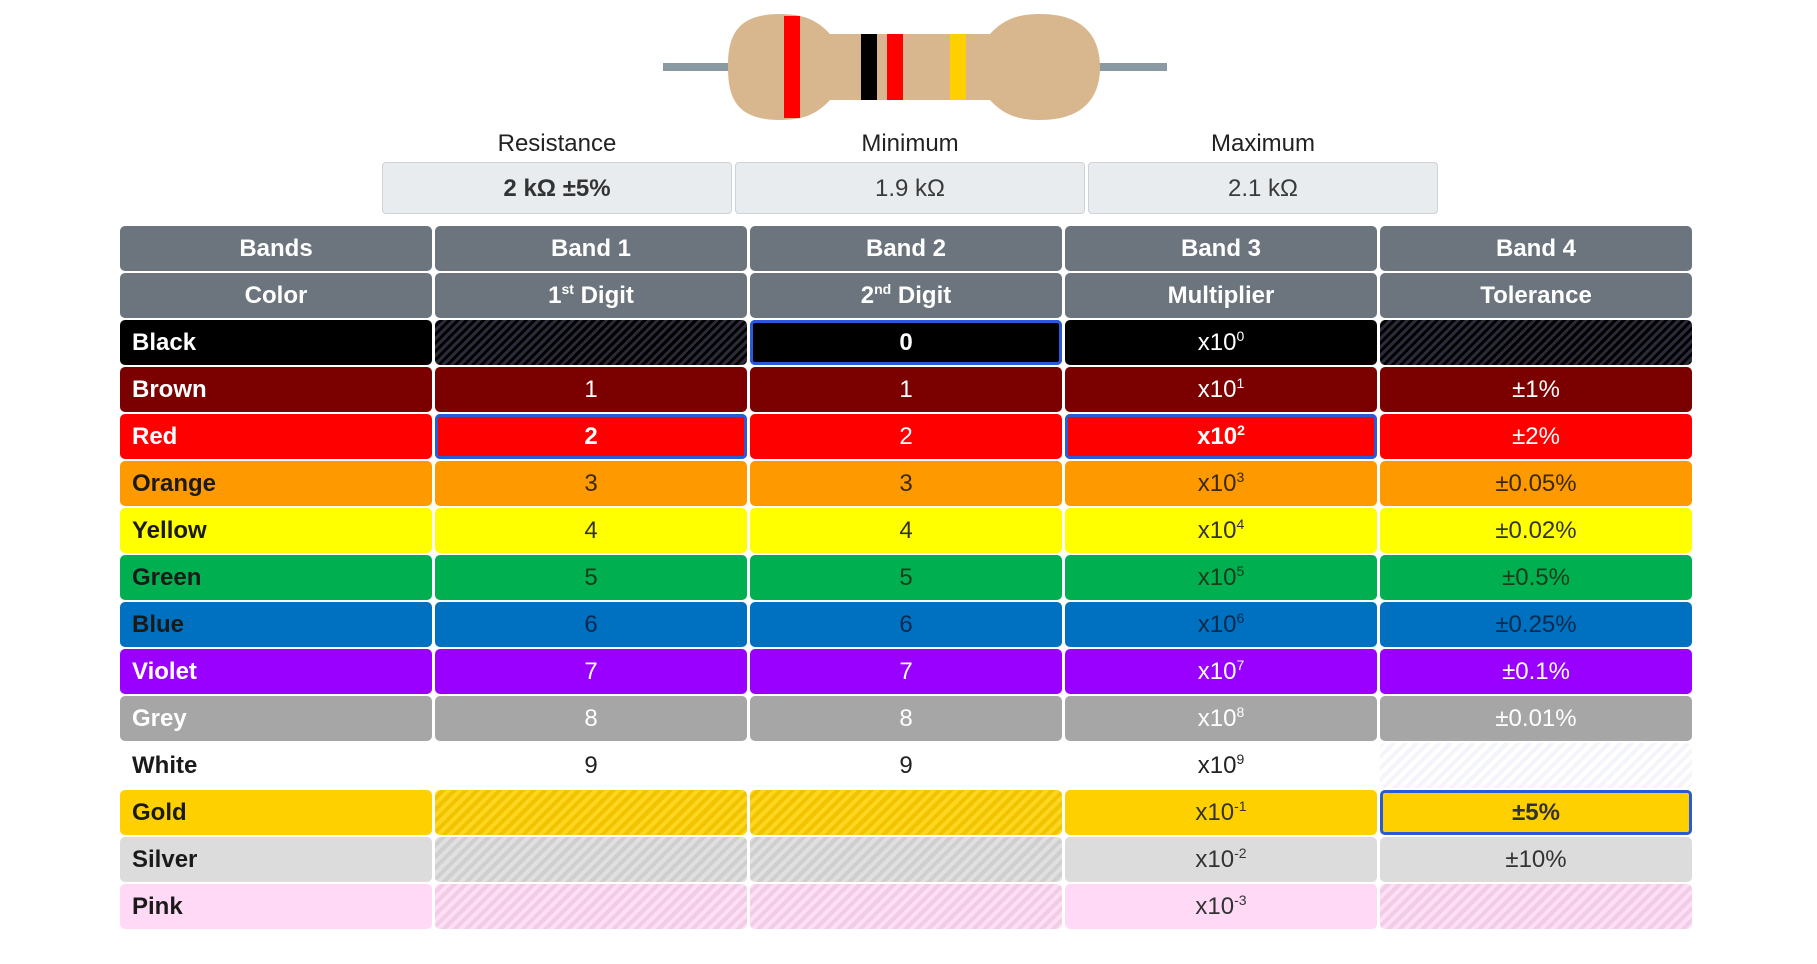  I want to click on color-row-black: Black 0 x100, so click(906, 342).